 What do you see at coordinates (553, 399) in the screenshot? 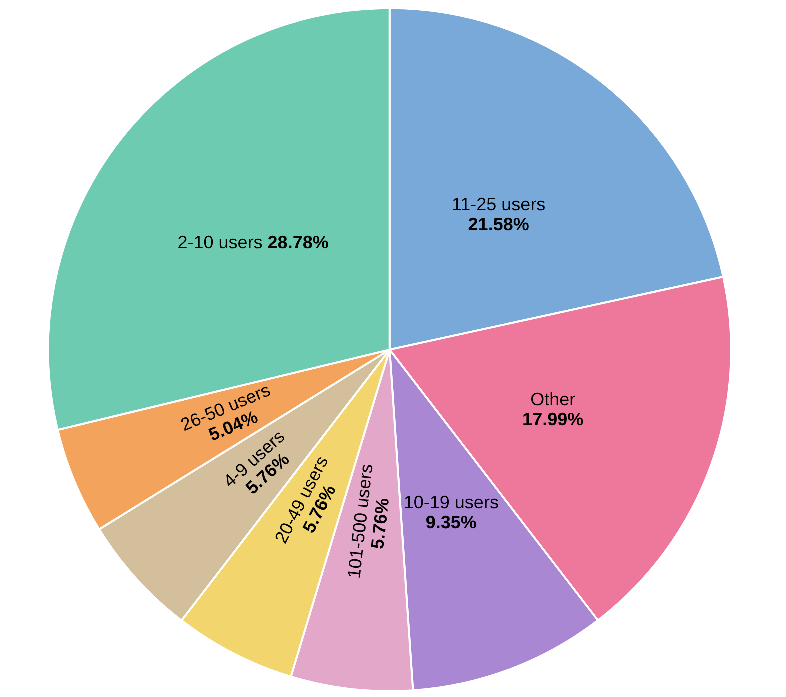
I see `slice-label: Other` at bounding box center [553, 399].